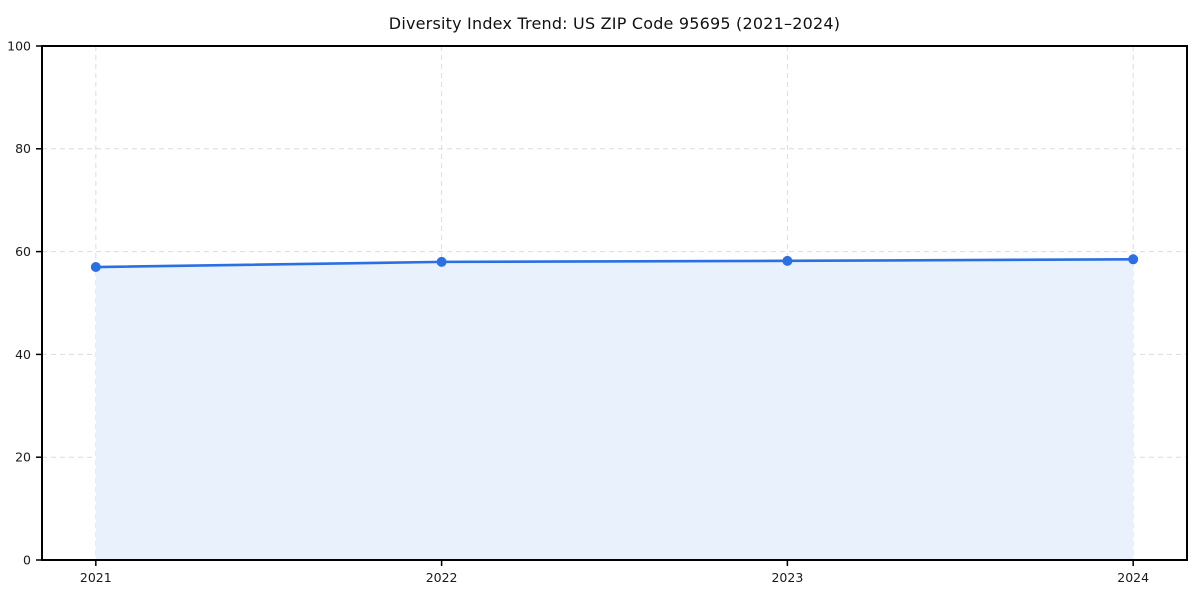 This screenshot has width=1200, height=600. Describe the element at coordinates (614, 577) in the screenshot. I see `x-axis-tick-labels: 2021 2022 2023 2024` at that location.